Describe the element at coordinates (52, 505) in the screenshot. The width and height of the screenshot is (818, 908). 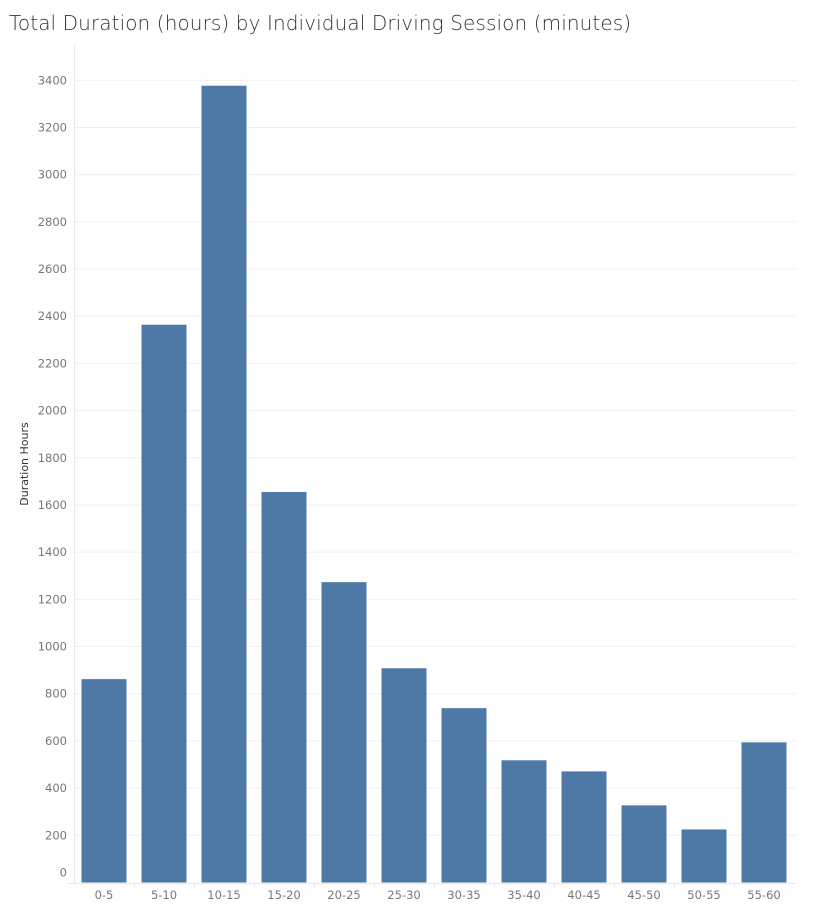
I see `y-tick-label: 1600` at that location.